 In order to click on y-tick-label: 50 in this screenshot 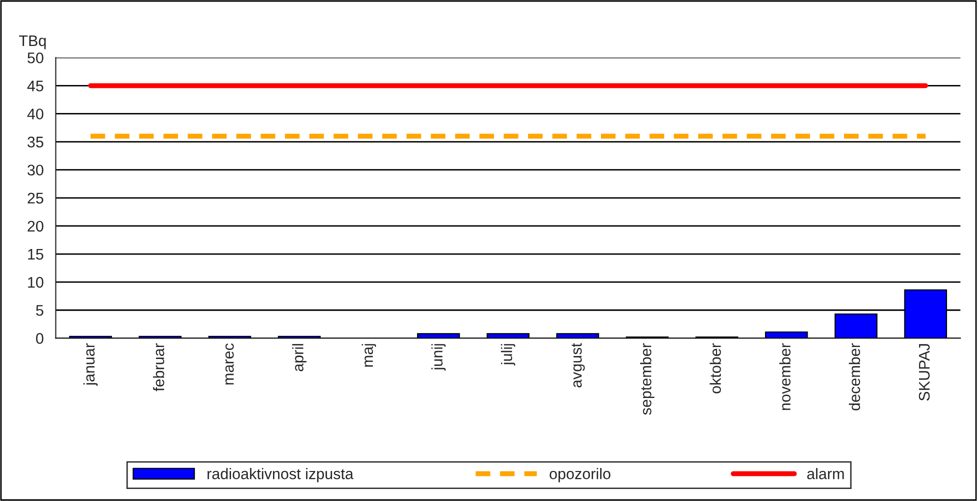, I will do `click(36, 58)`.